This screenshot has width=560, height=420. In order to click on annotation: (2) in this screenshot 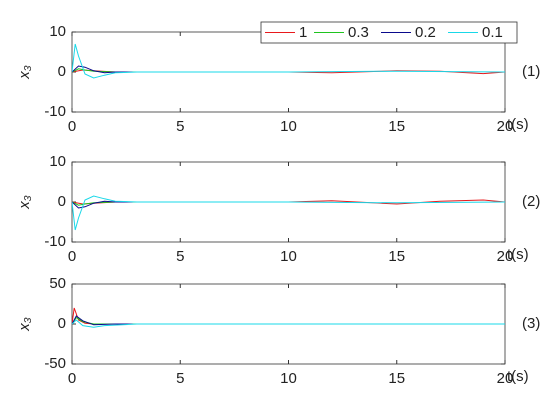, I will do `click(531, 201)`.